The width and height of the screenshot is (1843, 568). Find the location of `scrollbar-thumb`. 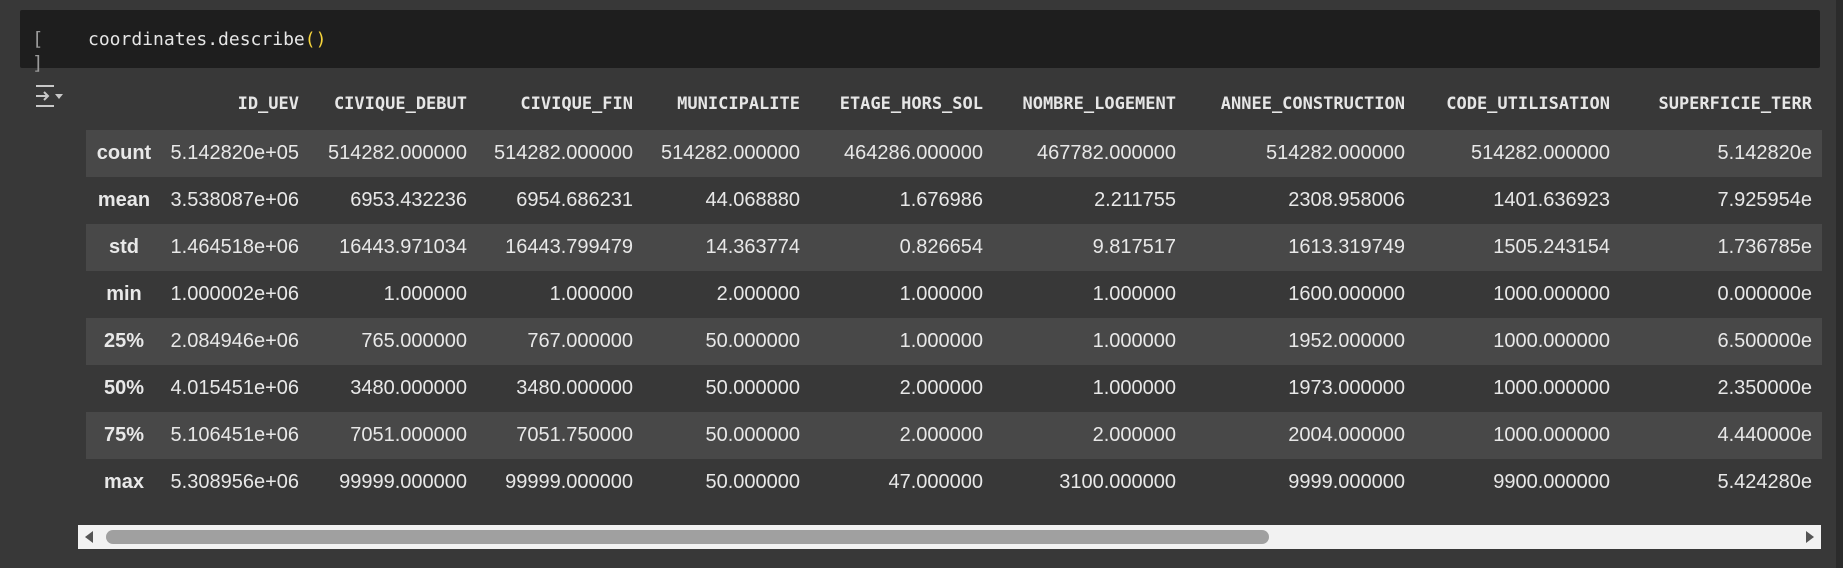

scrollbar-thumb is located at coordinates (687, 537).